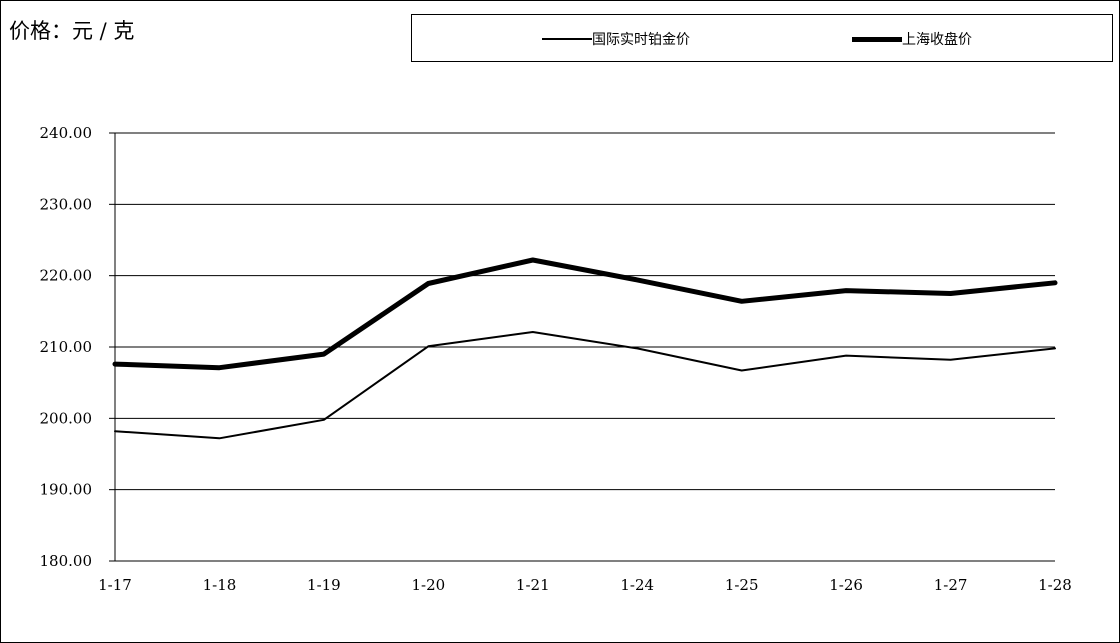 The height and width of the screenshot is (643, 1120). Describe the element at coordinates (641, 40) in the screenshot. I see `legend-label-international: 国际实时铂金价` at that location.